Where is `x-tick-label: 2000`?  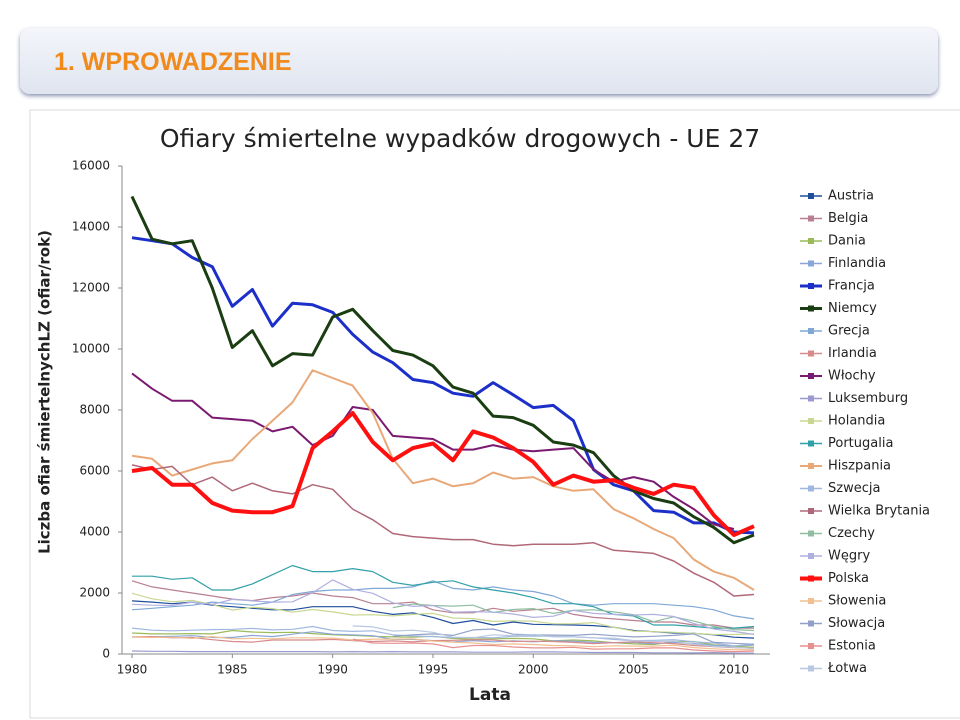 x-tick-label: 2000 is located at coordinates (533, 670).